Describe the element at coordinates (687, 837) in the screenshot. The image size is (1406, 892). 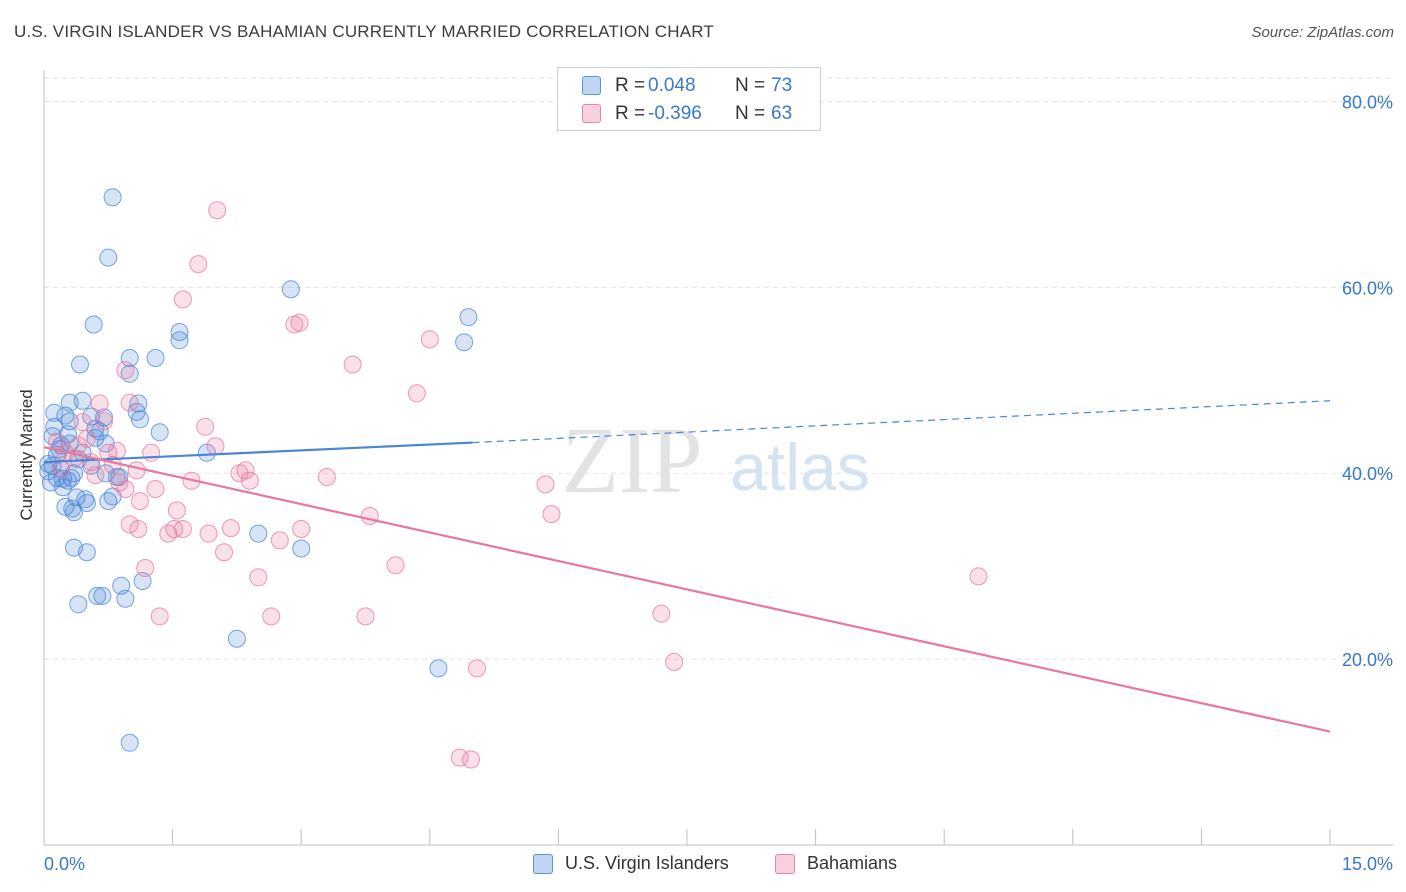
I see `x-ticks` at that location.